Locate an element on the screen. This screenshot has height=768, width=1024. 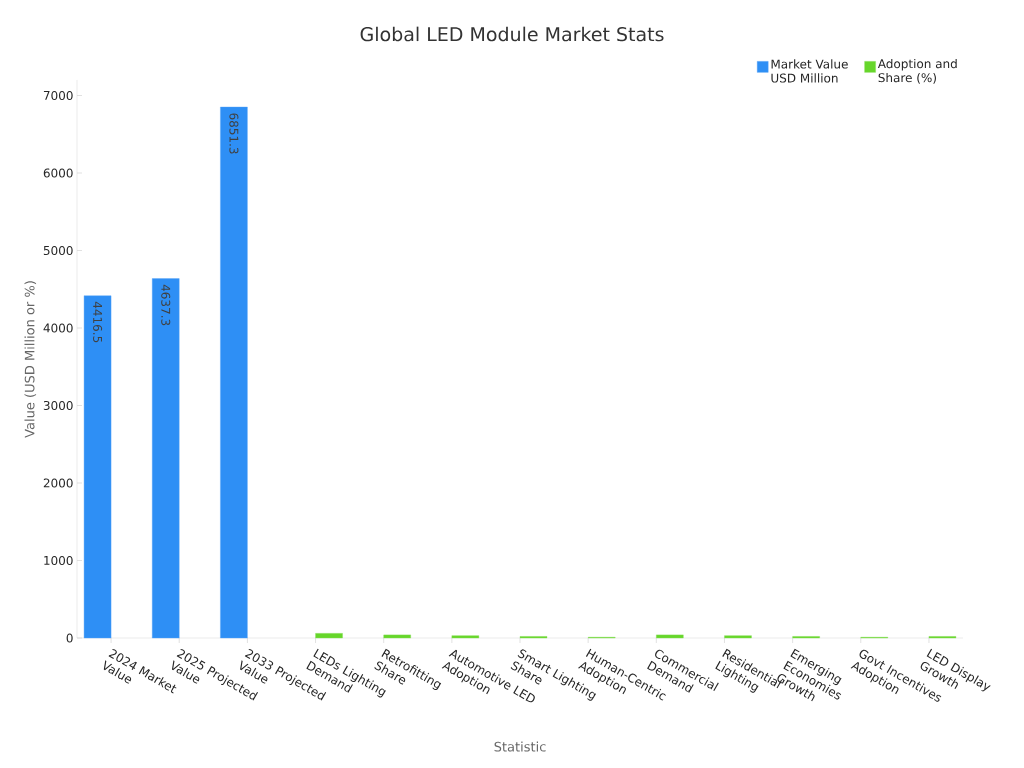
y-tick-label: 2000 is located at coordinates (58, 483).